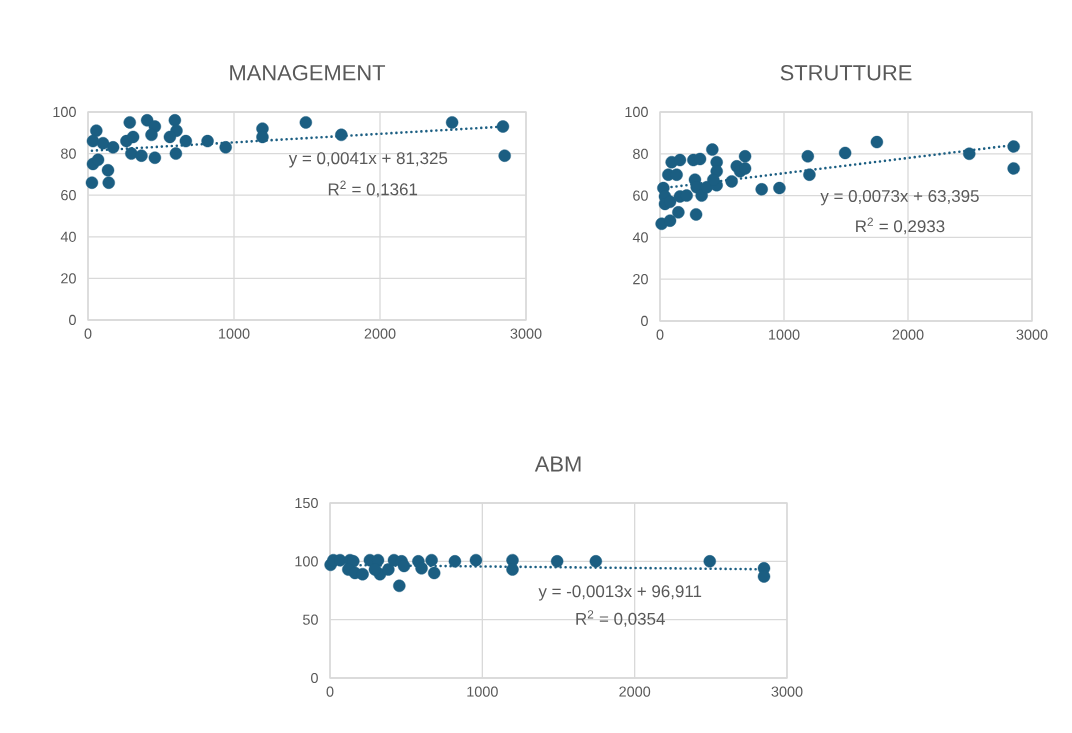  Describe the element at coordinates (620, 593) in the screenshot. I see `annotation: y = -0,0013x + 96,911` at that location.